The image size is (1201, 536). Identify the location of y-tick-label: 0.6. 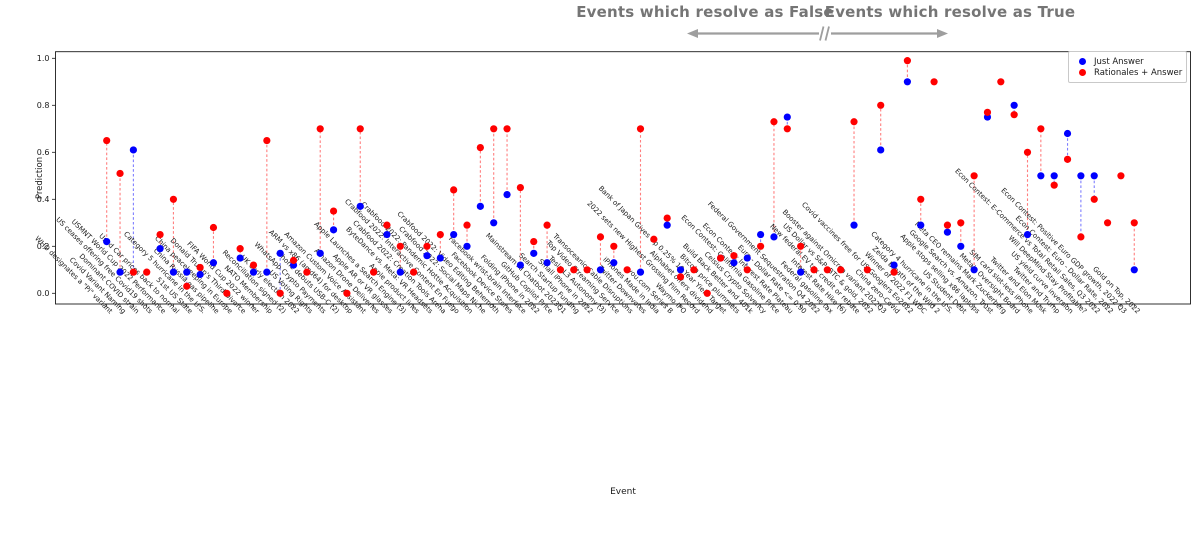
(43, 152).